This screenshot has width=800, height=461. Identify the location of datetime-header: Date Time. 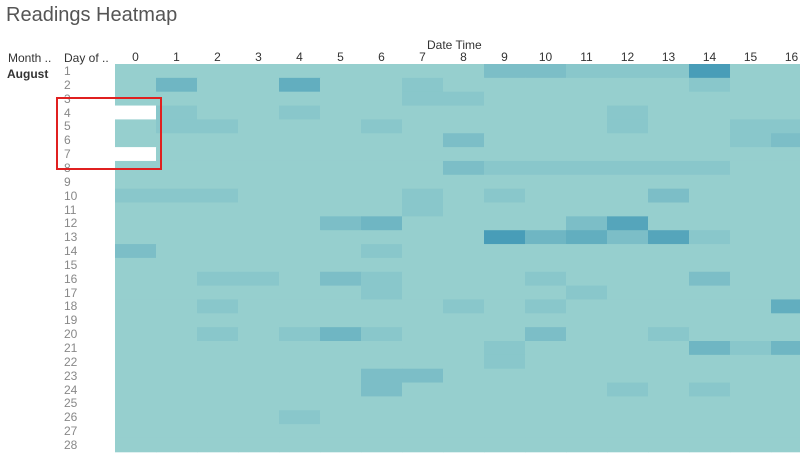
(454, 45).